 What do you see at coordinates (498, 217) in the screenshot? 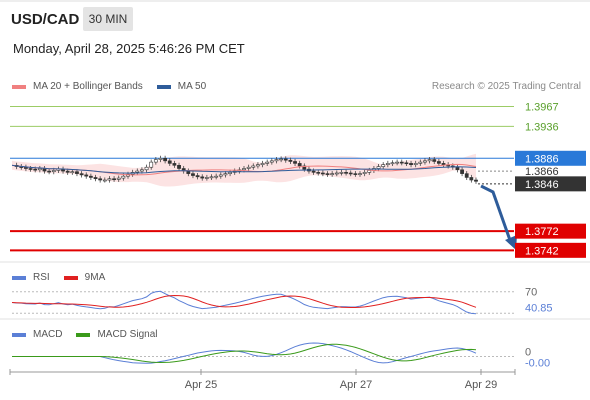
I see `projection-arrow` at bounding box center [498, 217].